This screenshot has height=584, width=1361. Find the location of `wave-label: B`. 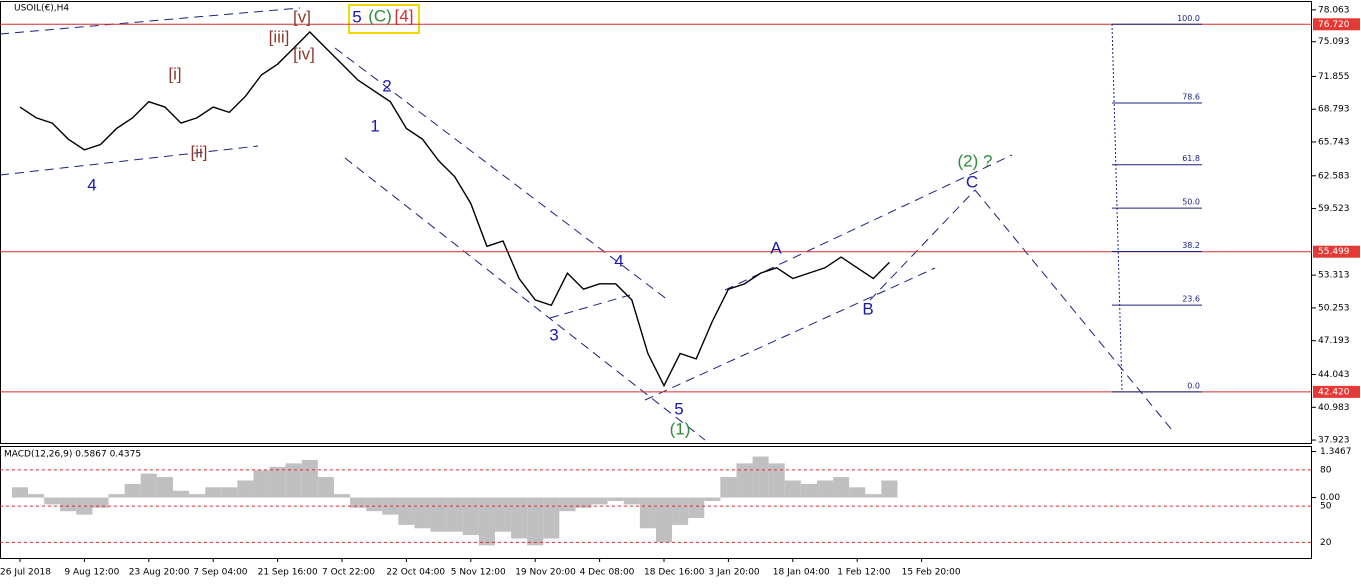

wave-label: B is located at coordinates (867, 308).